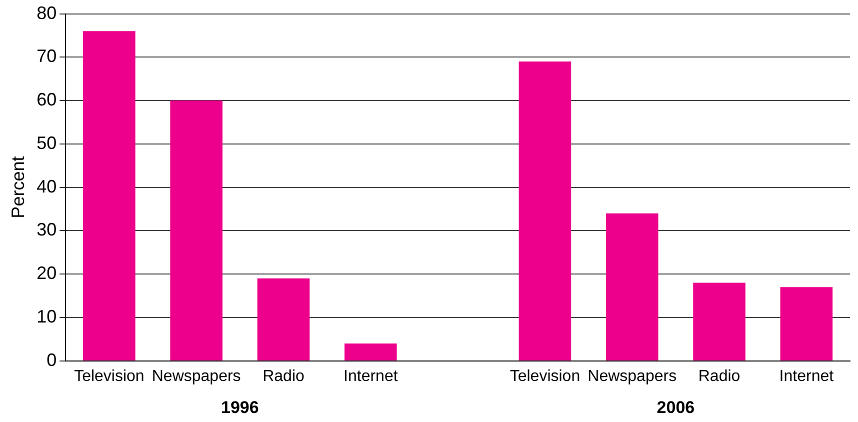  I want to click on y-tick-label: 0, so click(51, 360).